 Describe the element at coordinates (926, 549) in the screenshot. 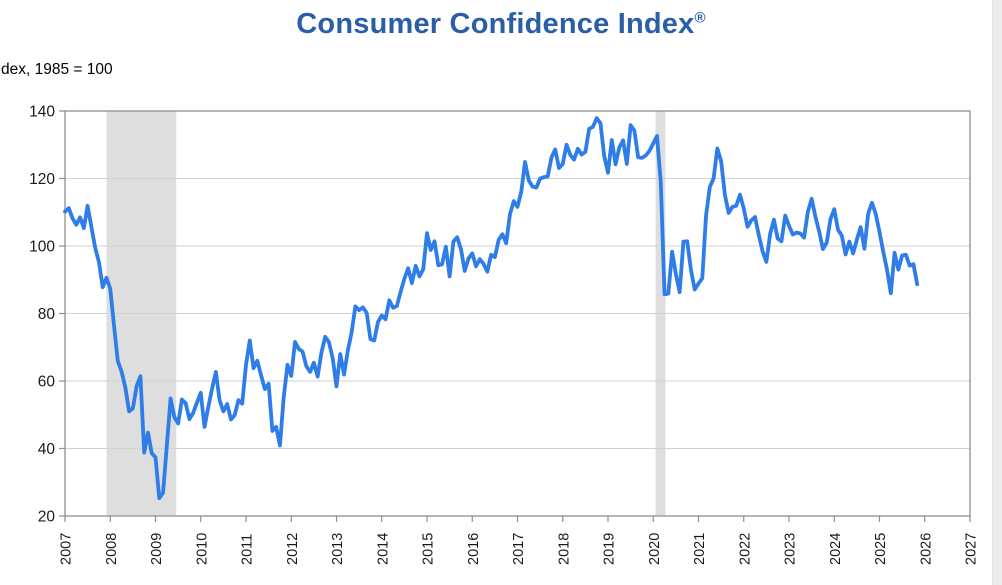

I see `x-tick-label: 2026` at that location.